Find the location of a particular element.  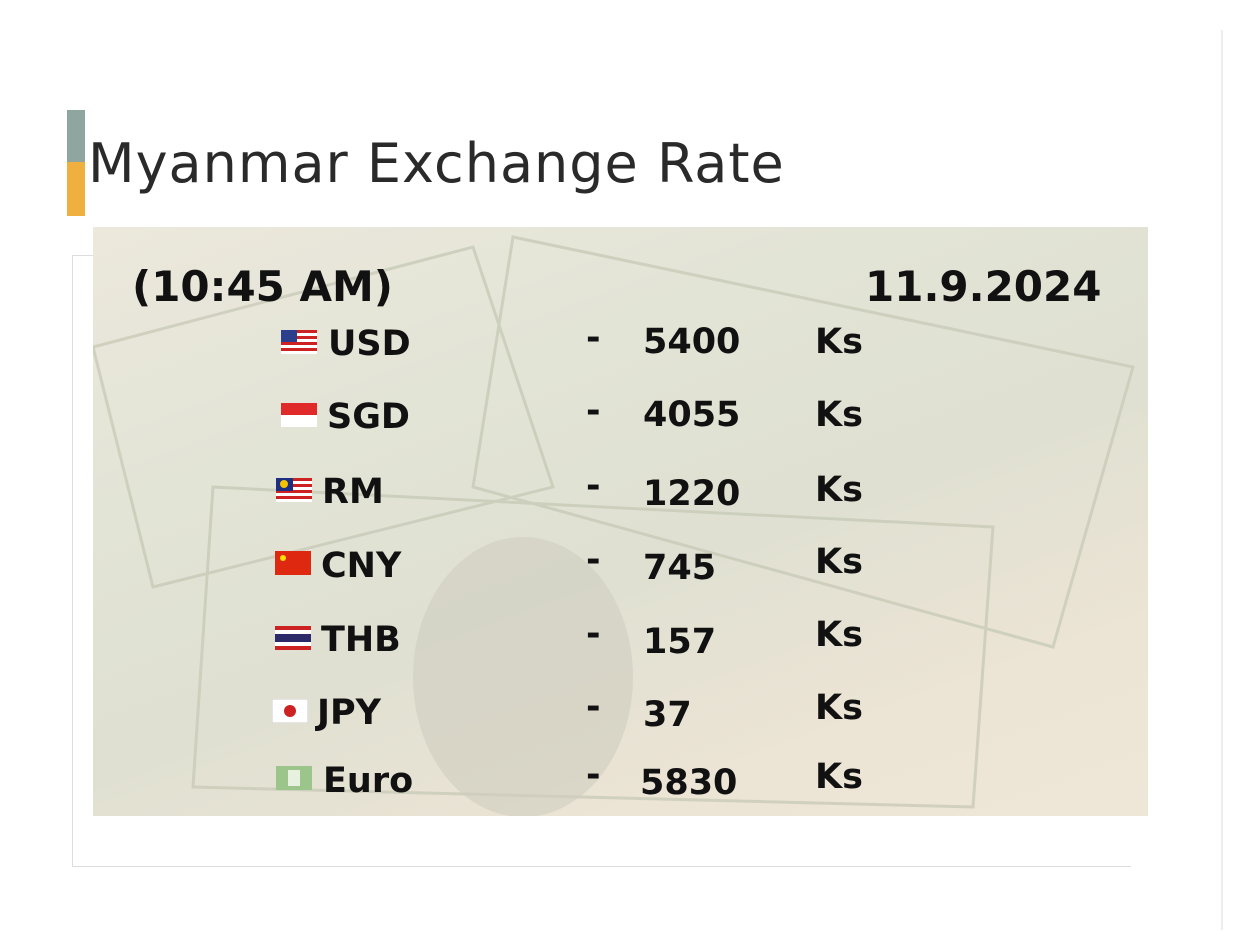

rate: 1220 is located at coordinates (692, 494).